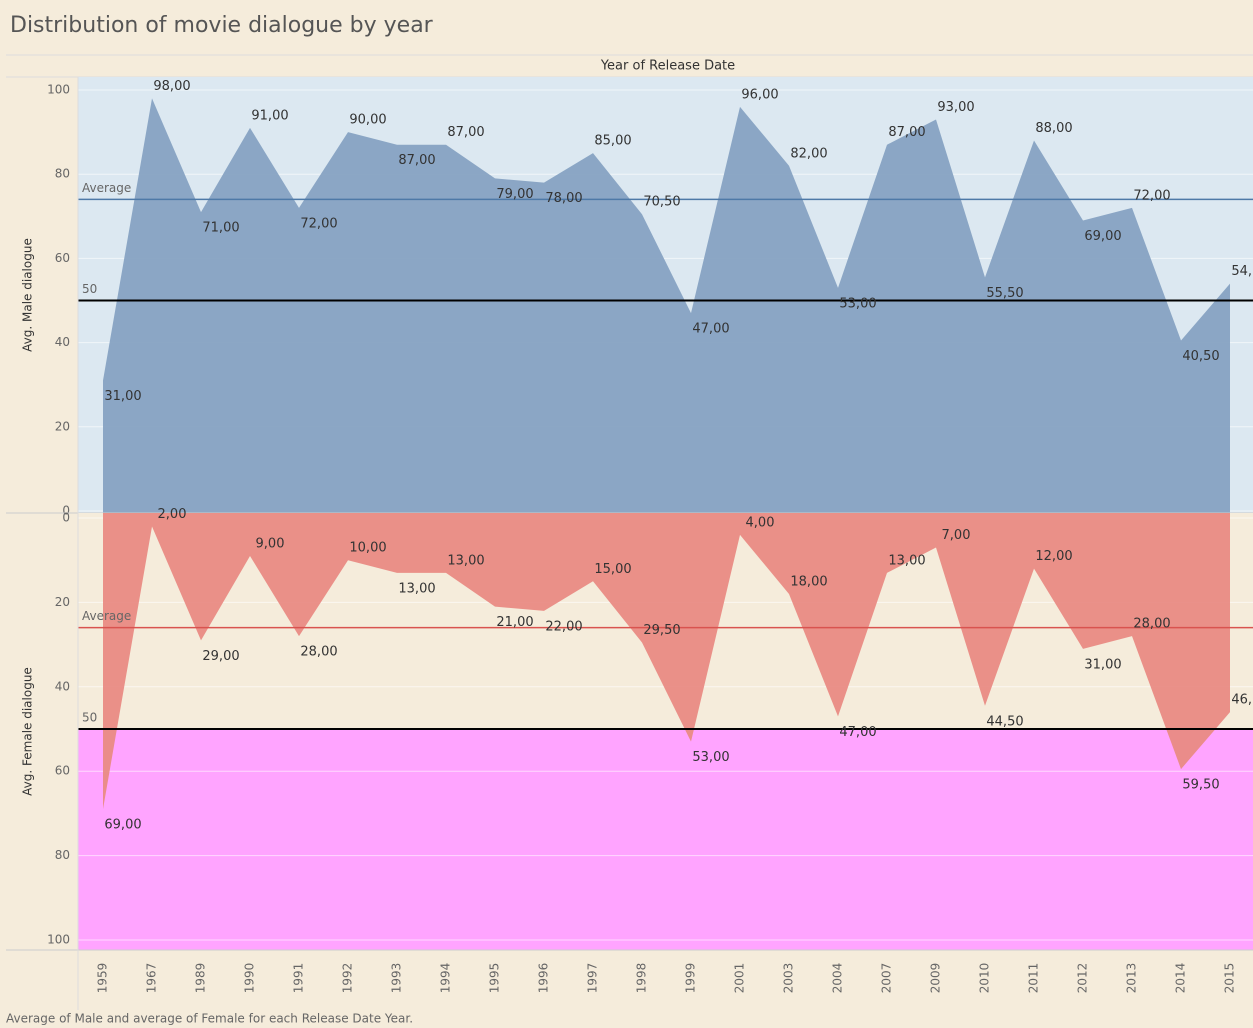 The width and height of the screenshot is (1253, 1028). What do you see at coordinates (661, 630) in the screenshot?
I see `data-label: 29,50` at bounding box center [661, 630].